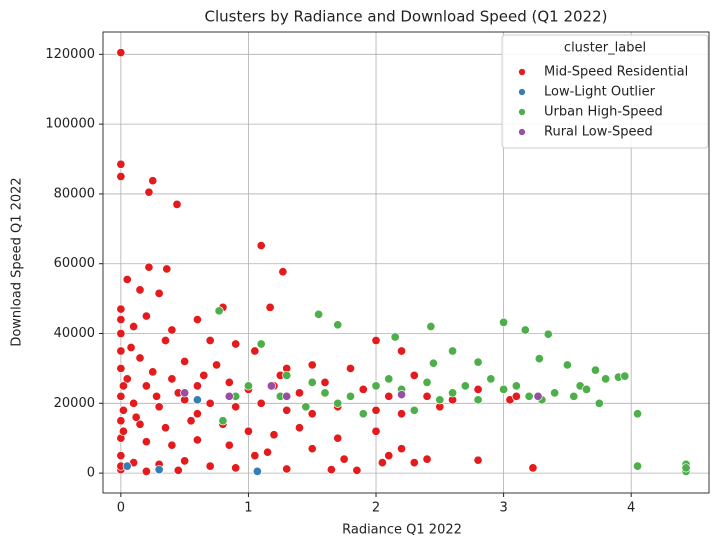 This screenshot has height=547, width=721. I want to click on legend-marker, so click(522, 72).